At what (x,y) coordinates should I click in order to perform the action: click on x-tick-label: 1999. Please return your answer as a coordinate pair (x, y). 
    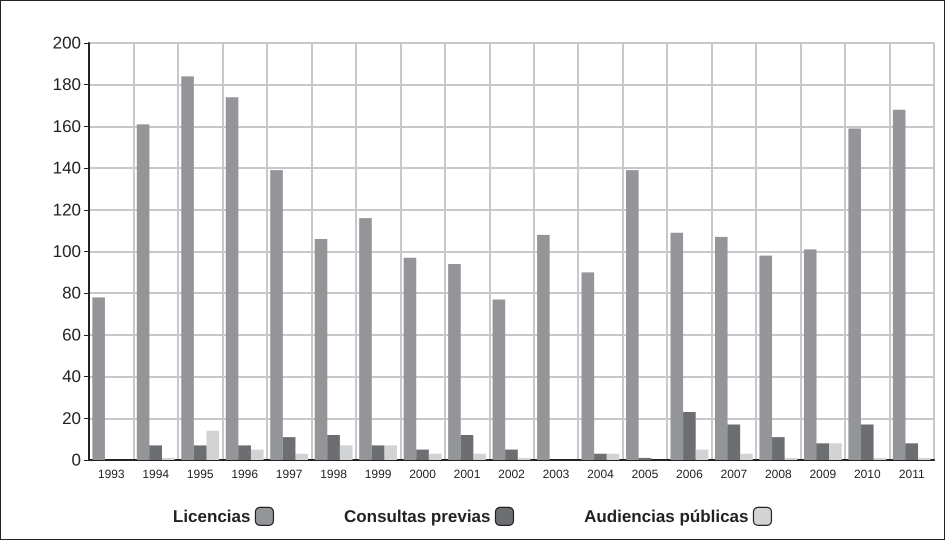
    Looking at the image, I should click on (378, 474).